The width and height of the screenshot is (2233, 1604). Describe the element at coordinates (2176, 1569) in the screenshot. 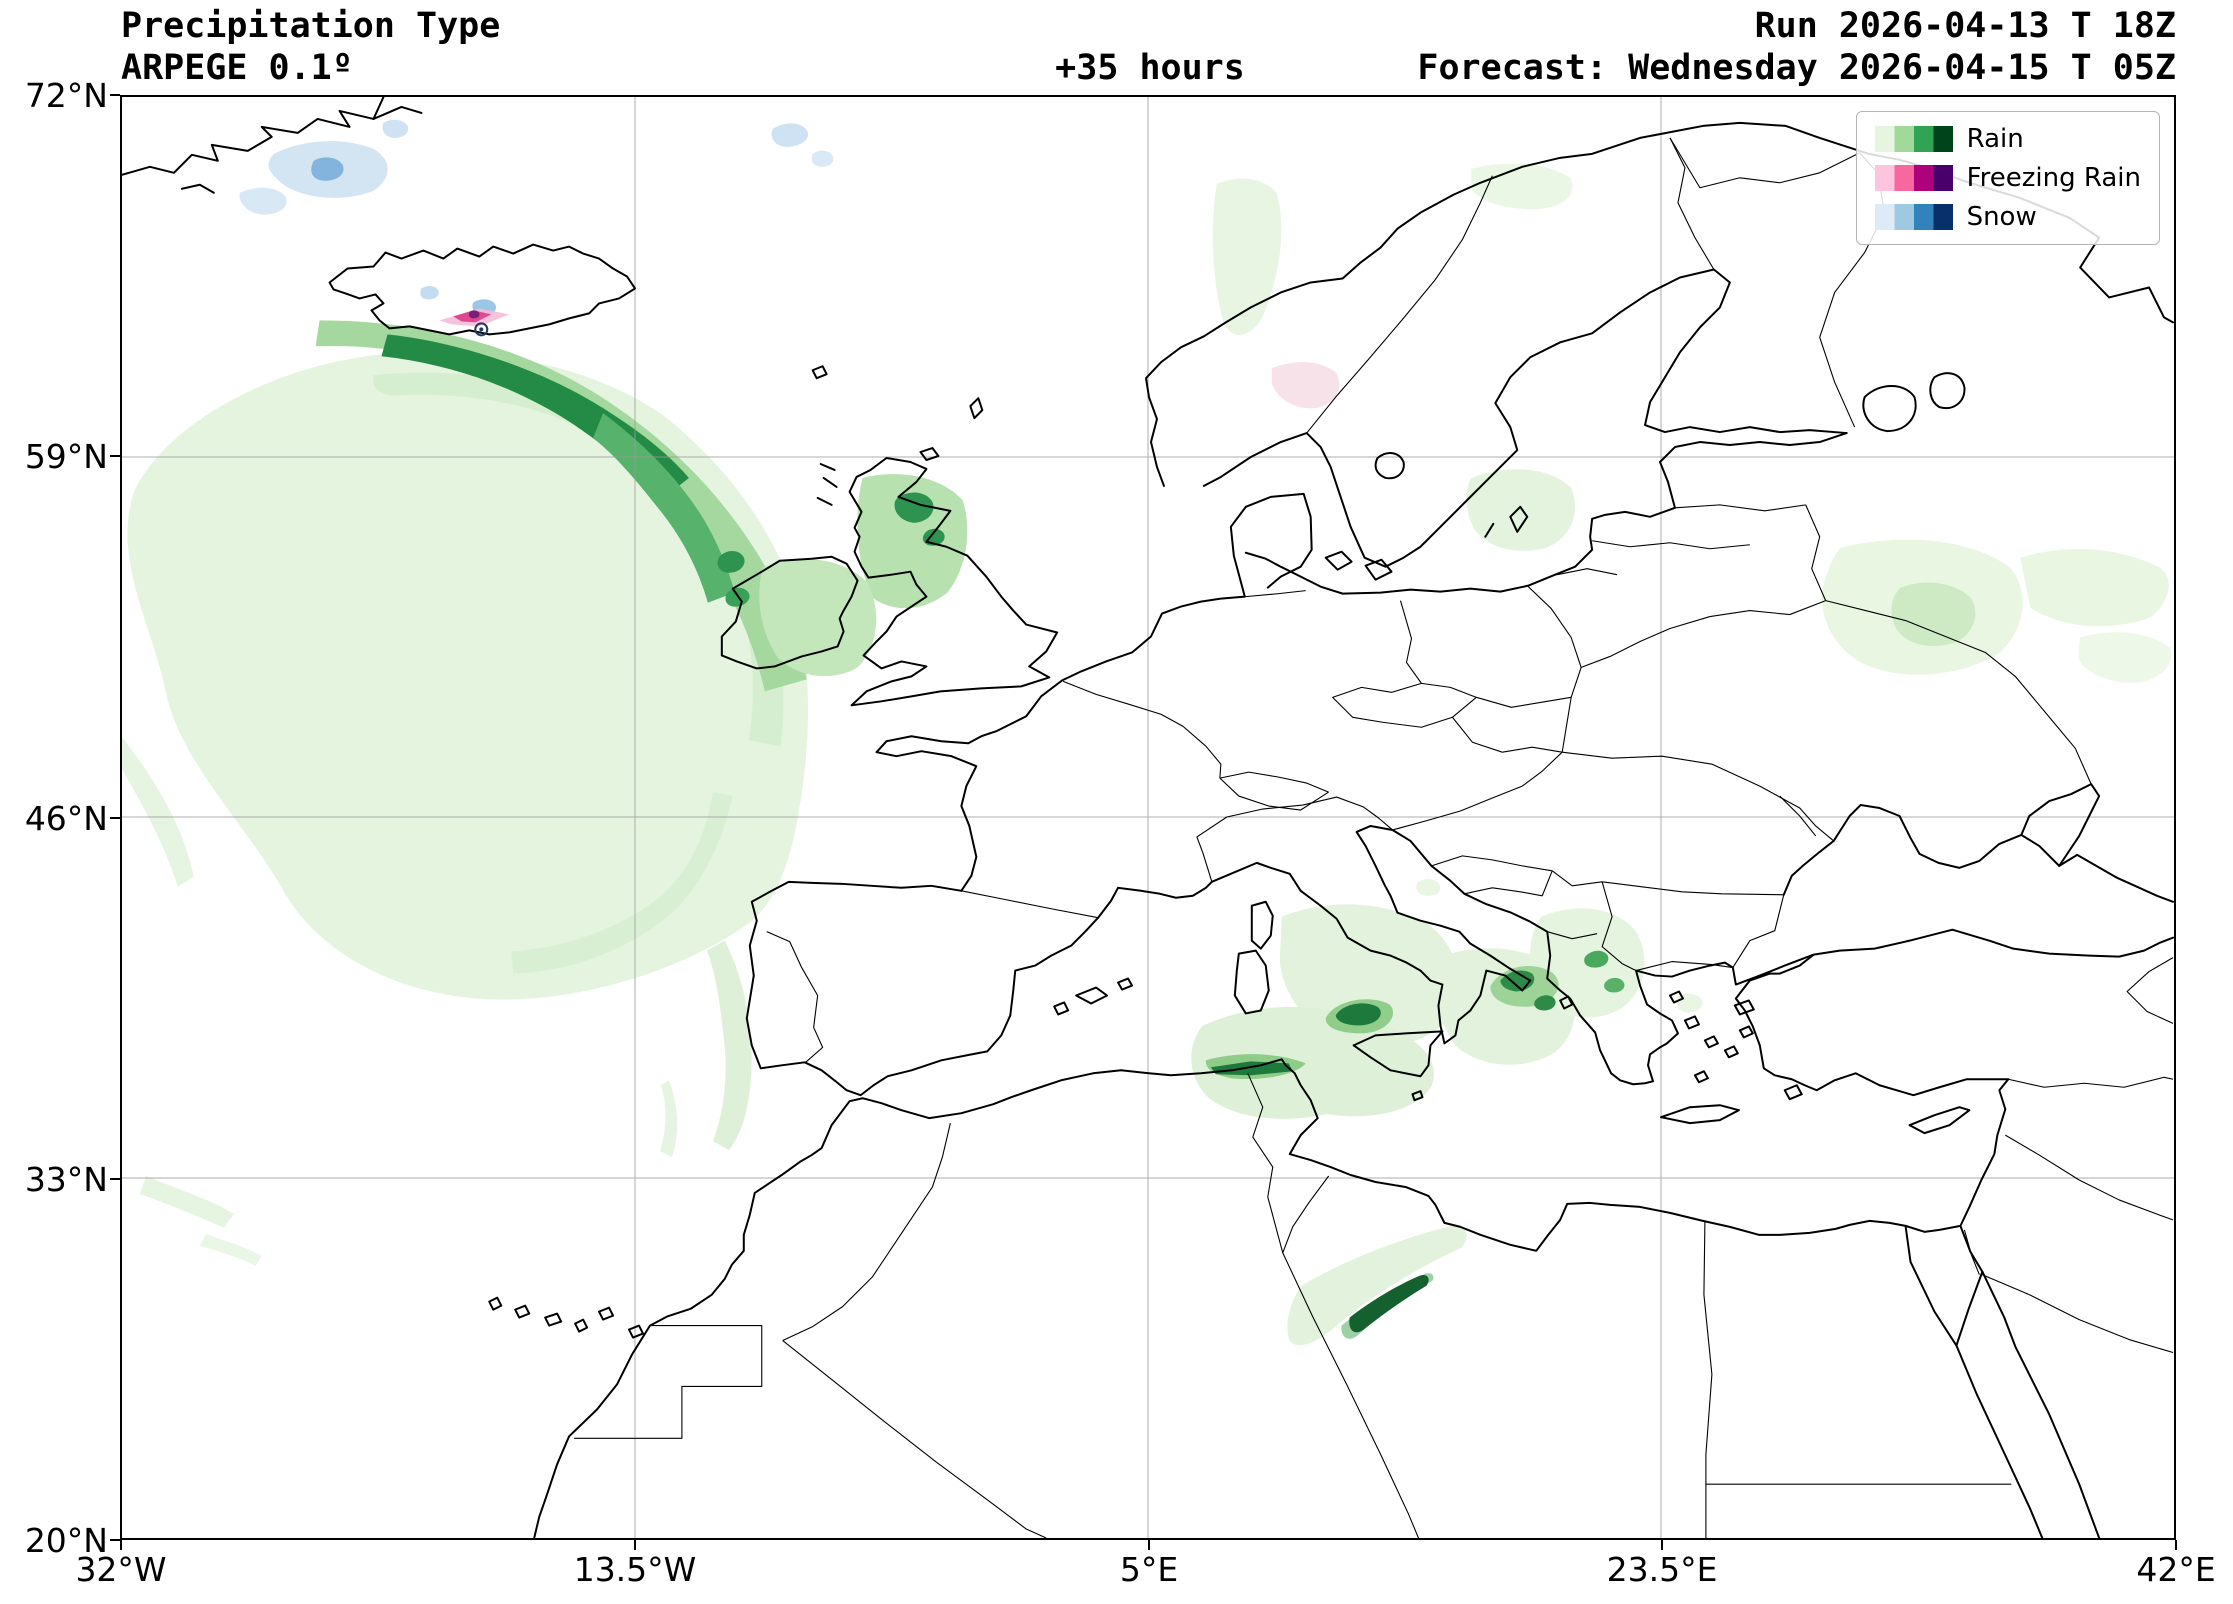

I see `x-tick-label: 42°E` at that location.